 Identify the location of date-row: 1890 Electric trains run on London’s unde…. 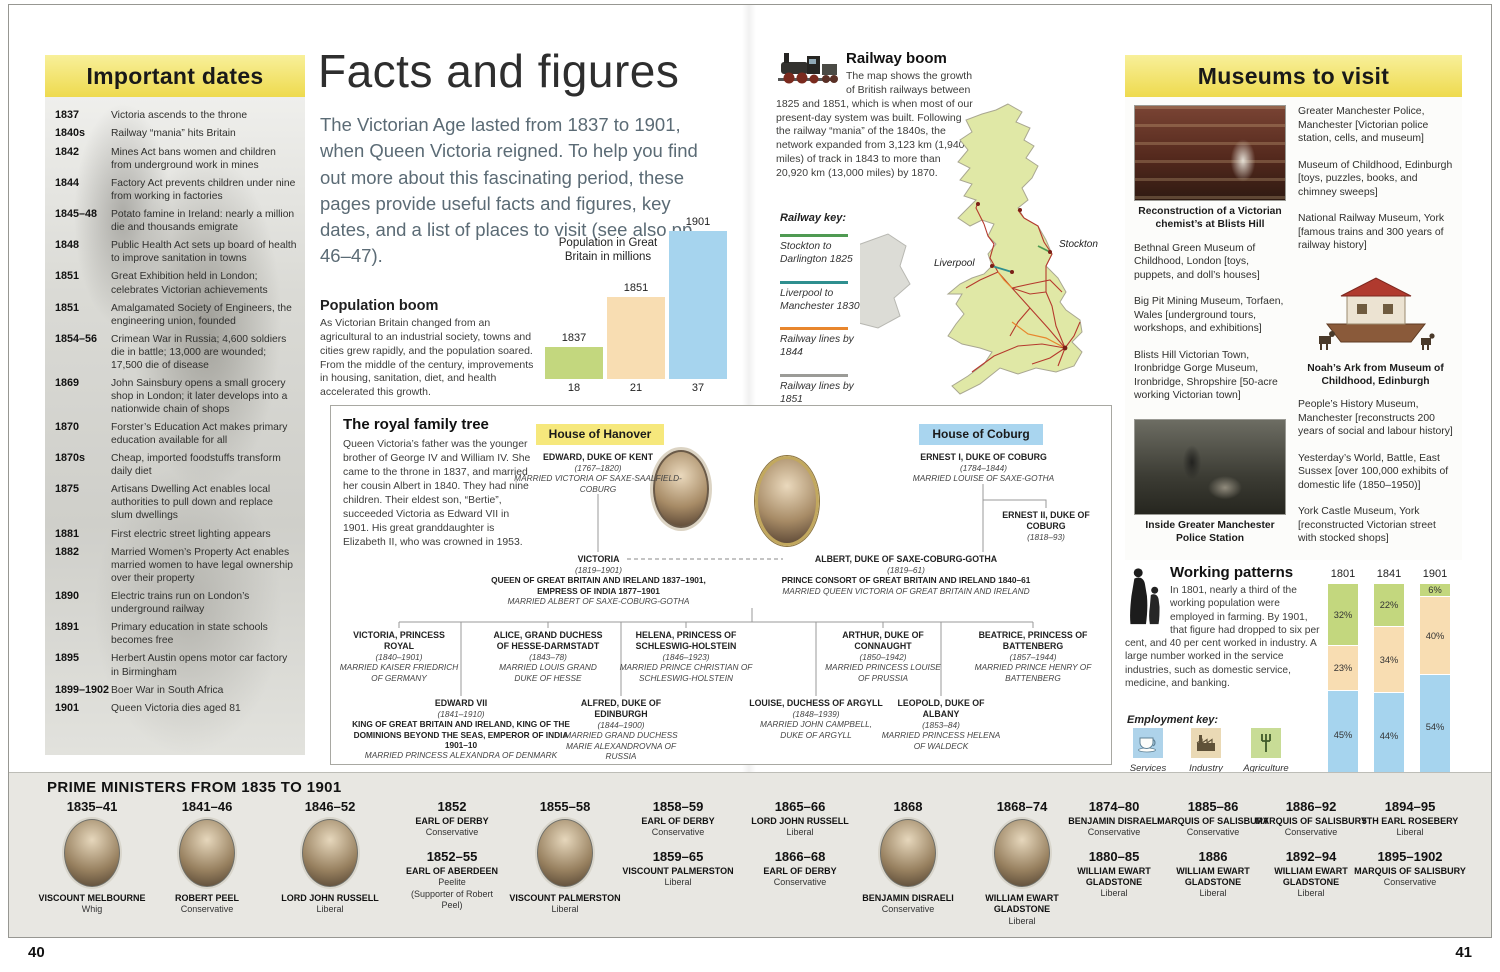
(176, 603).